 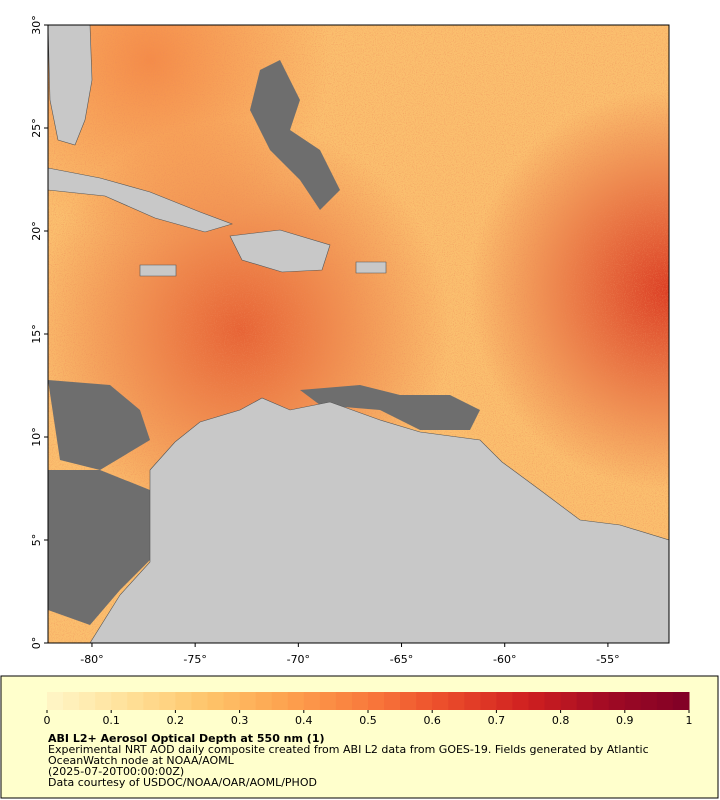 I want to click on note: (2025-07-20T00:00:00Z), so click(x=116, y=771).